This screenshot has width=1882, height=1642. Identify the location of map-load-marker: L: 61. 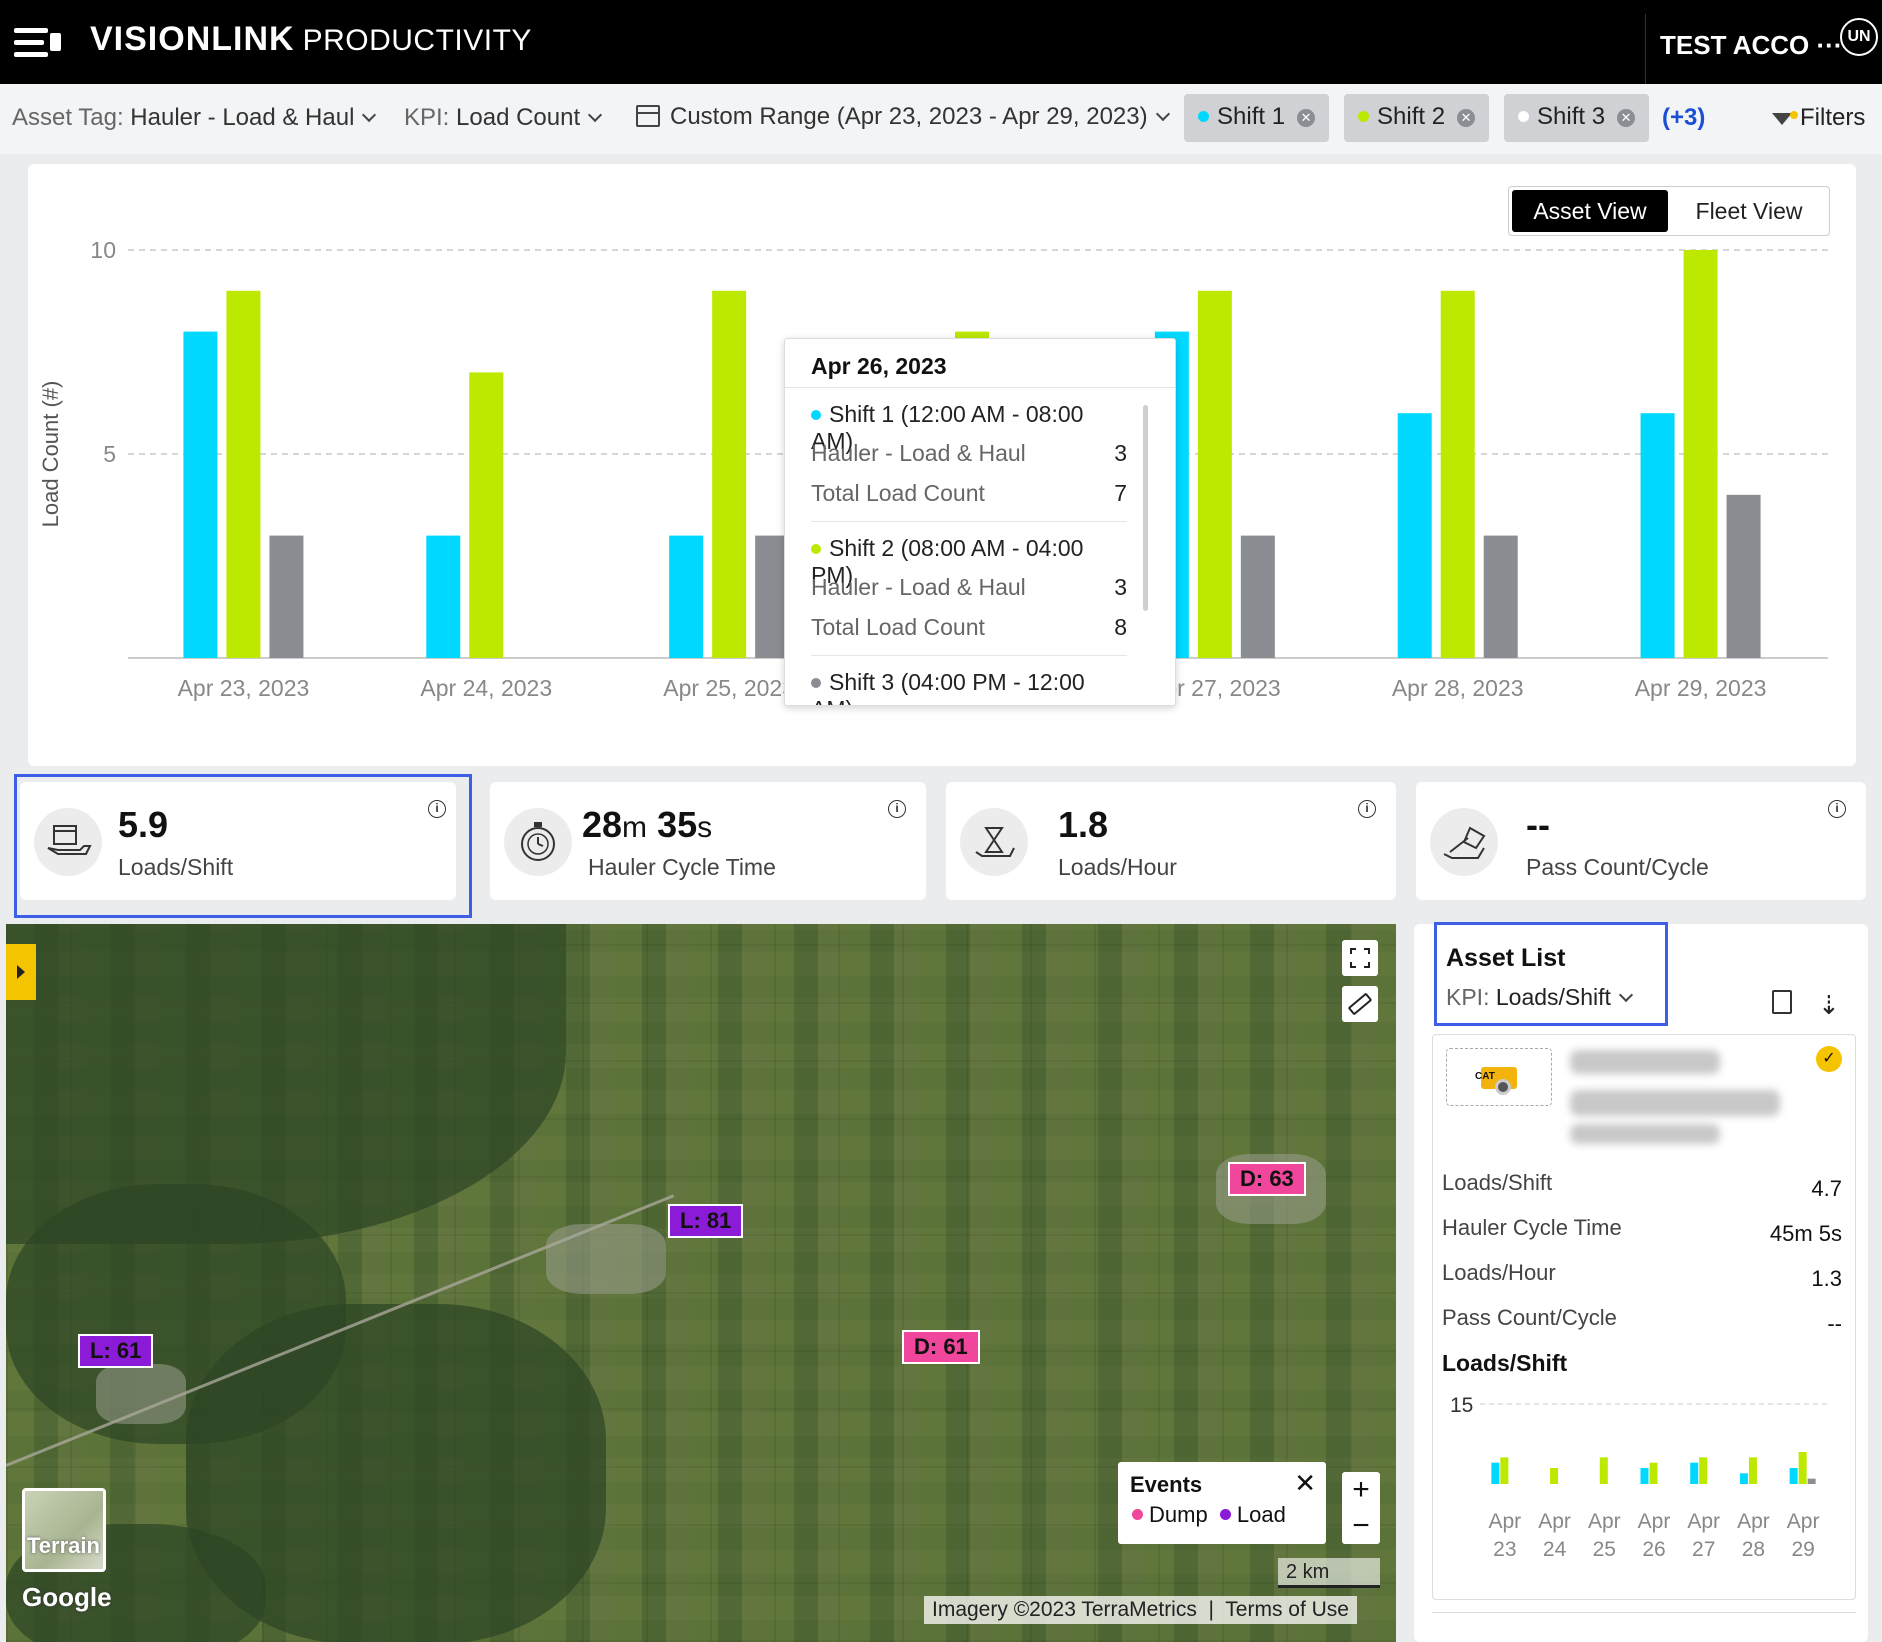
(116, 1351).